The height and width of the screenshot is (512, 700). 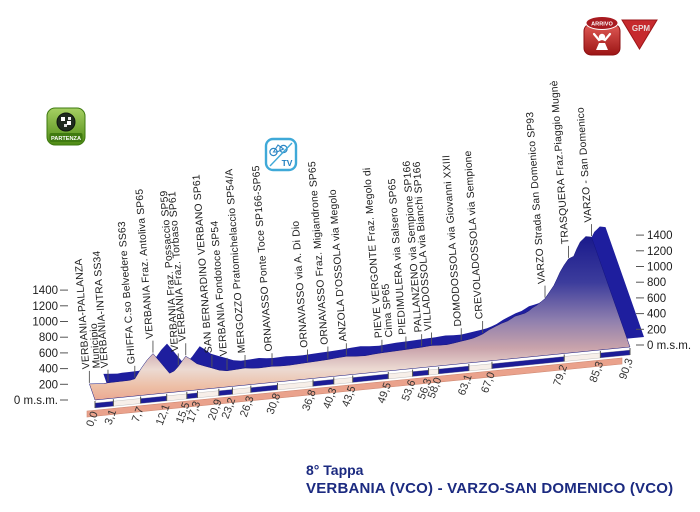 What do you see at coordinates (656, 283) in the screenshot?
I see `axis-label-right: 800` at bounding box center [656, 283].